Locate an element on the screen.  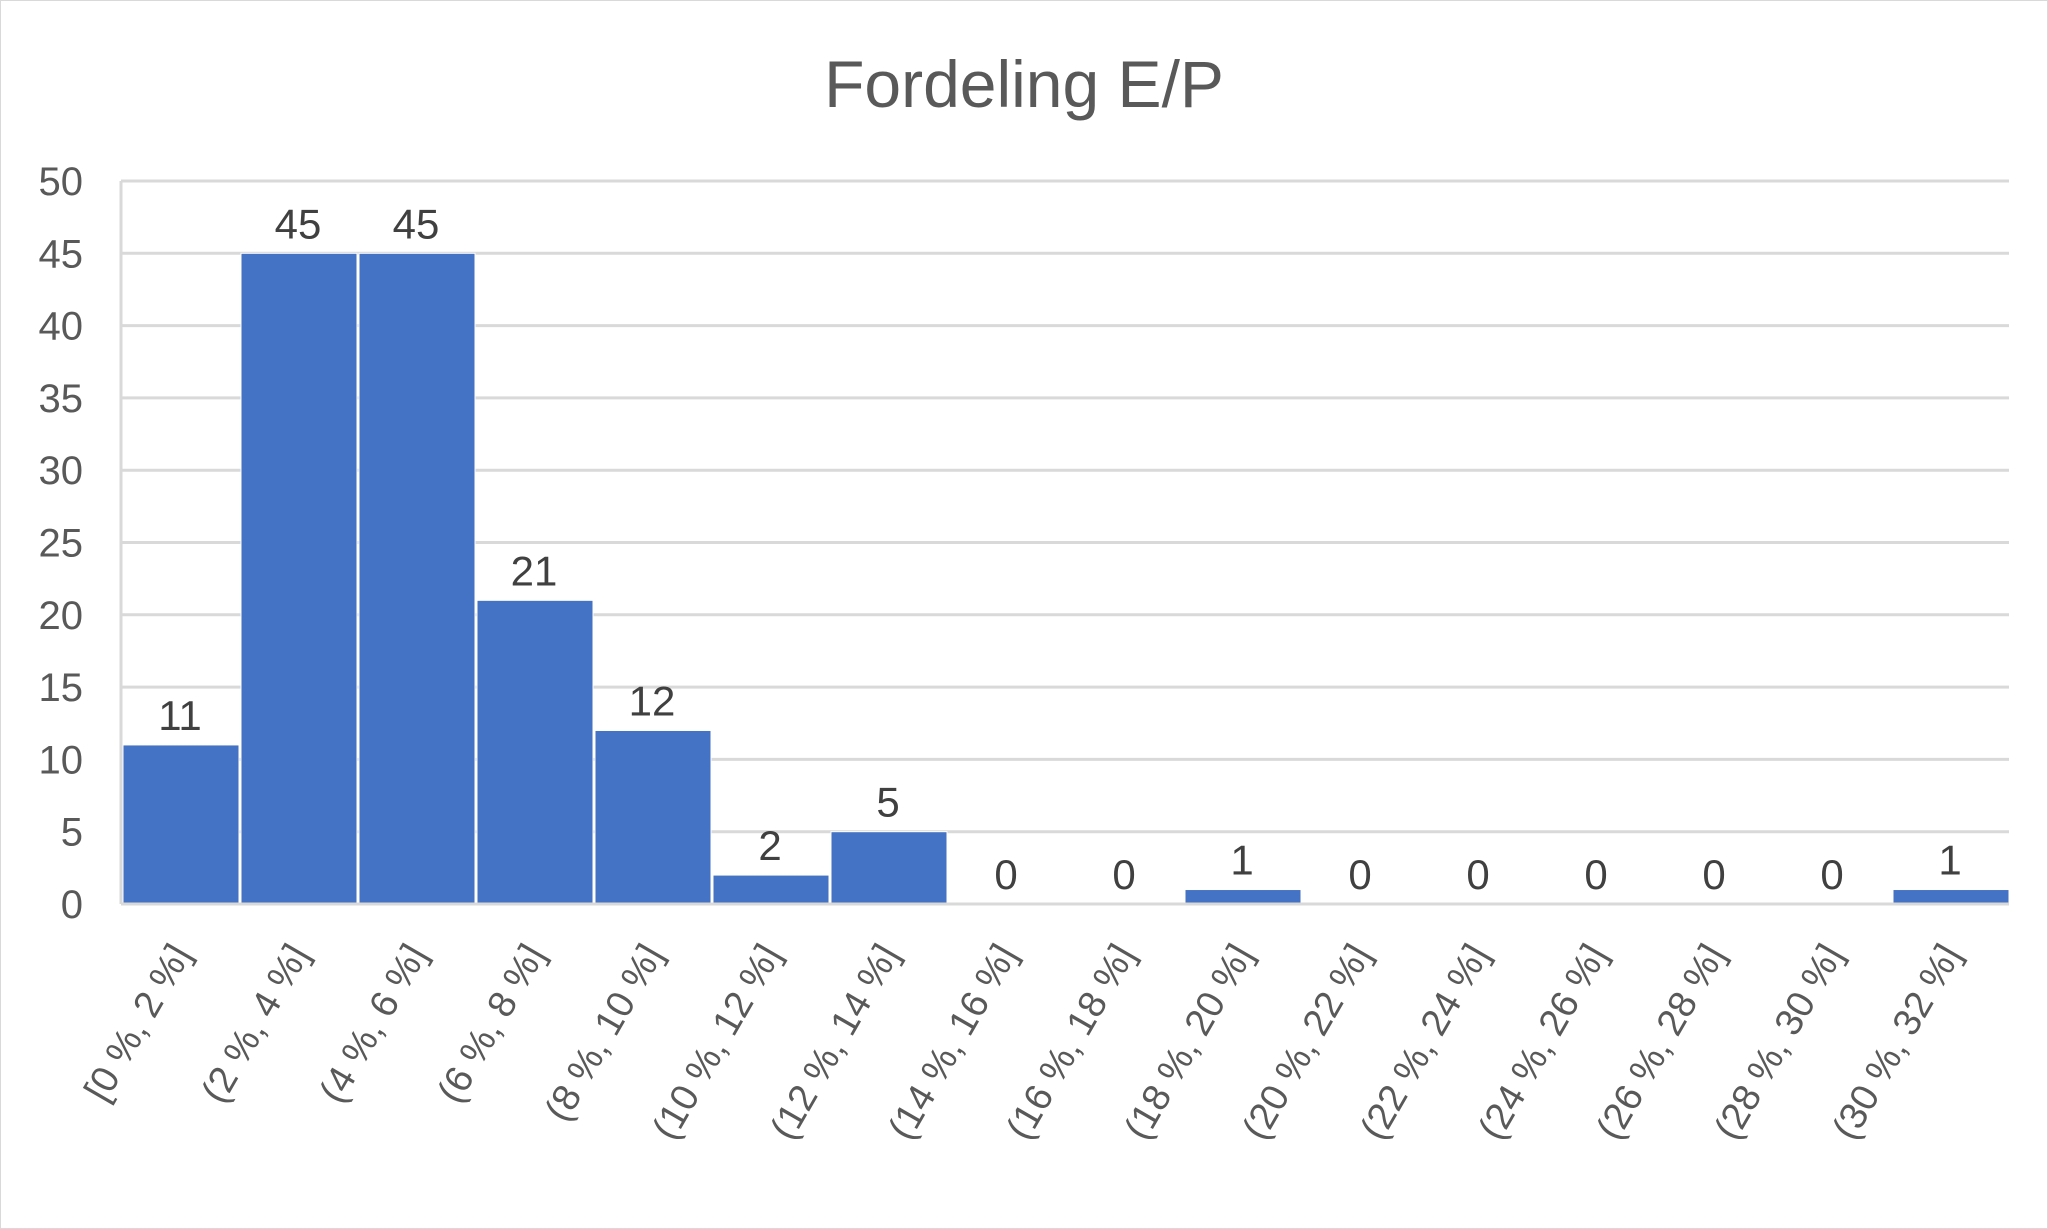
y-tick-label: 45 is located at coordinates (61, 254).